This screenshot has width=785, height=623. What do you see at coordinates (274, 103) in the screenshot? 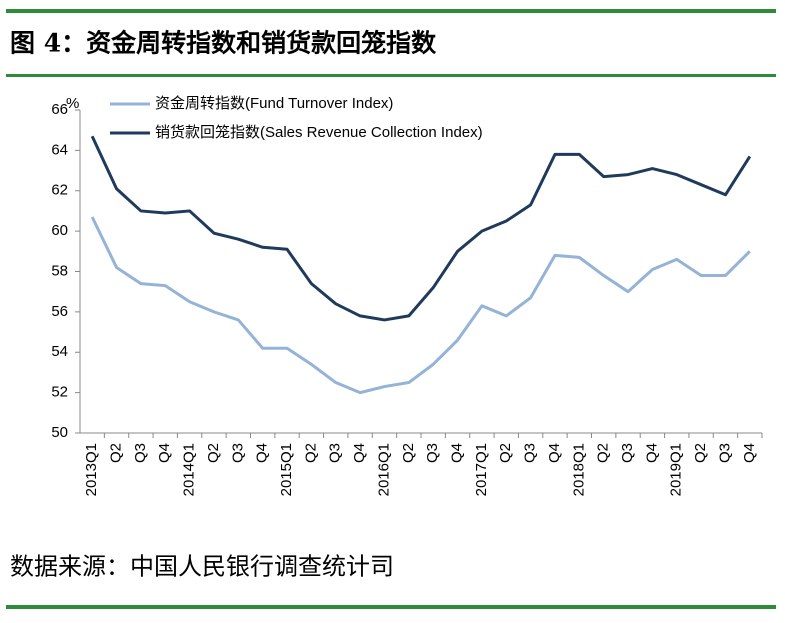
I see `legend-label: 资金周转指数(Fund Turnover Index)` at bounding box center [274, 103].